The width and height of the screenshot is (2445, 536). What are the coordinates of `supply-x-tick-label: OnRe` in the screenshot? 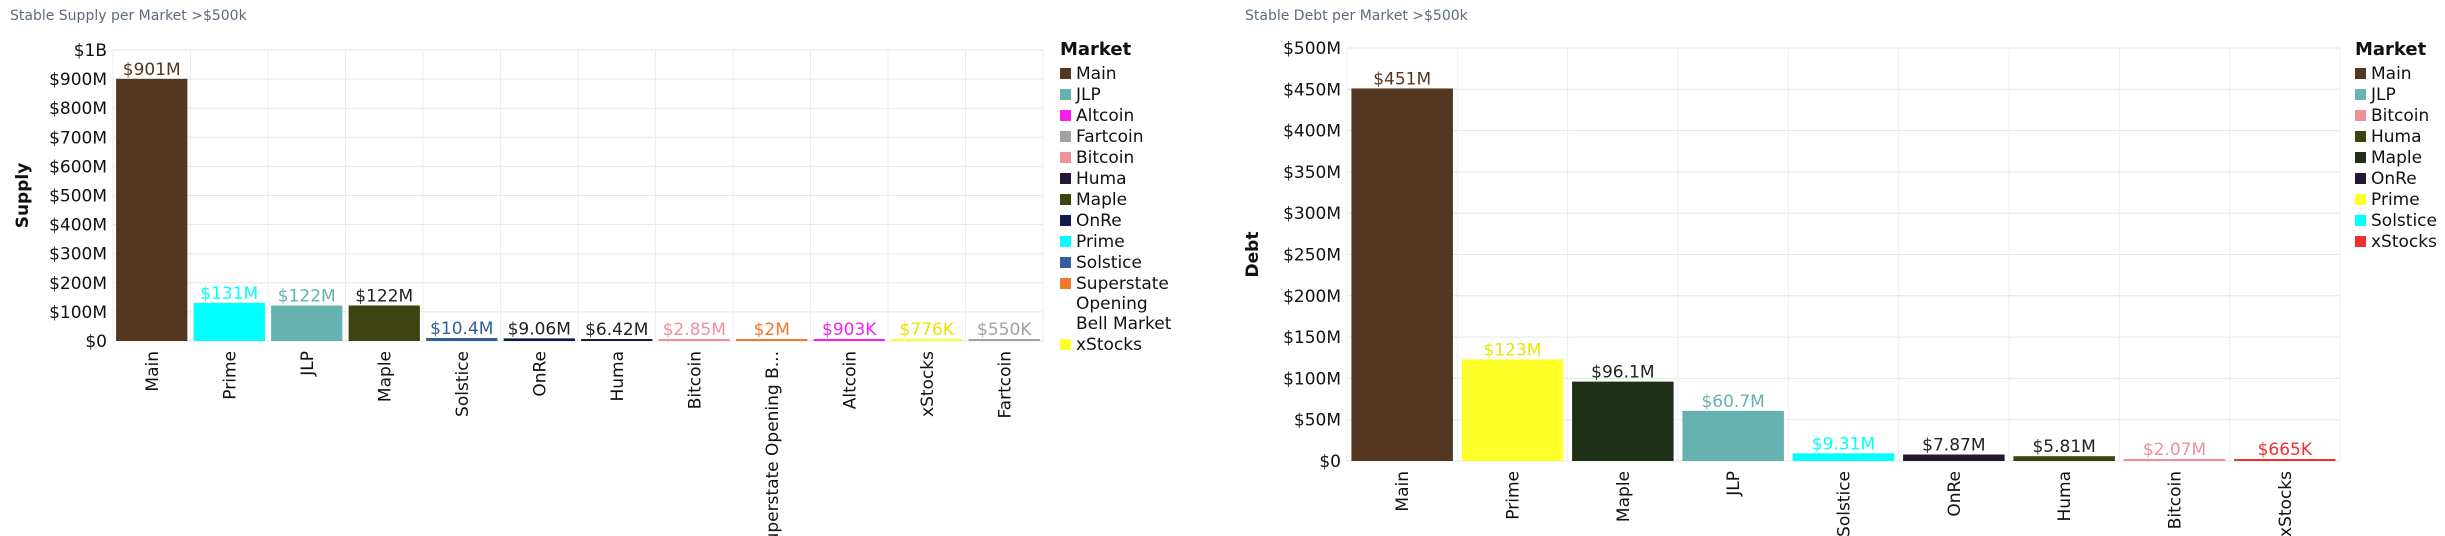 It's located at (540, 374).